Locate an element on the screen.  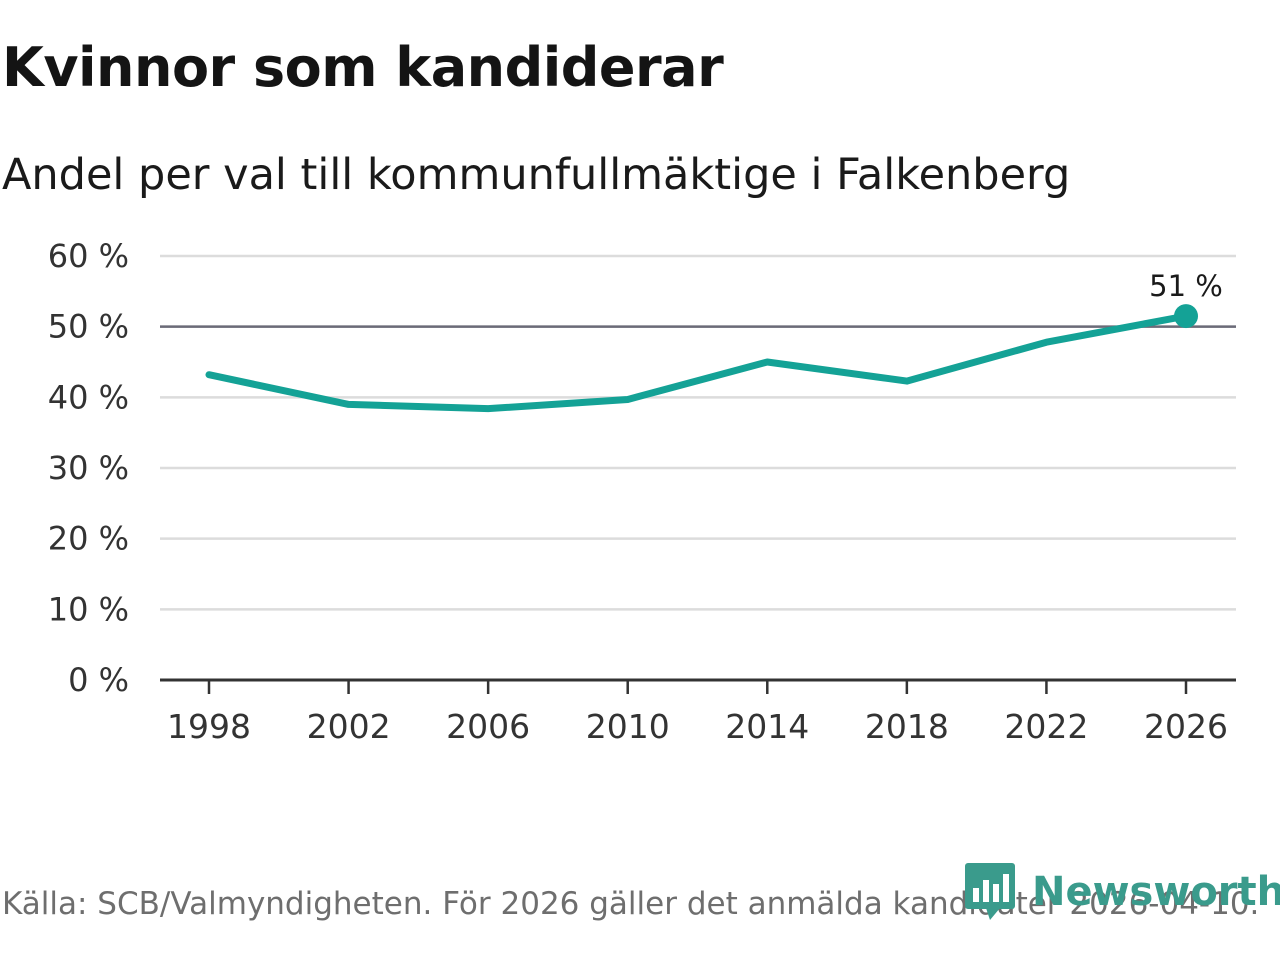
y-tick-label: 50 % is located at coordinates (88, 327).